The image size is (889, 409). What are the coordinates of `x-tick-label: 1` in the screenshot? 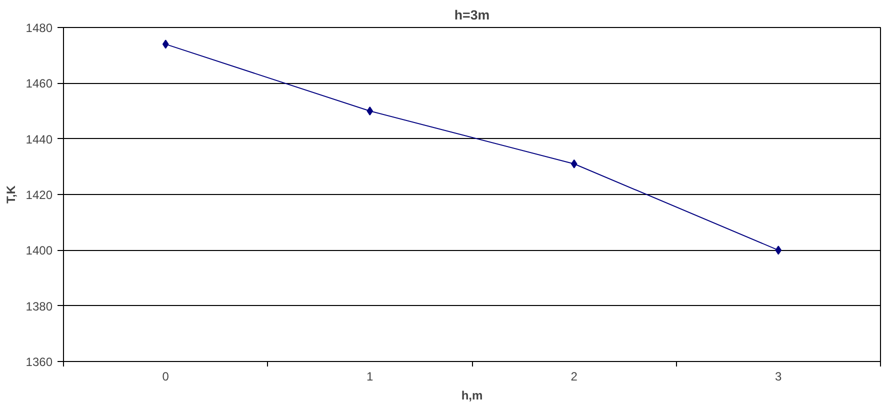 It's located at (370, 377).